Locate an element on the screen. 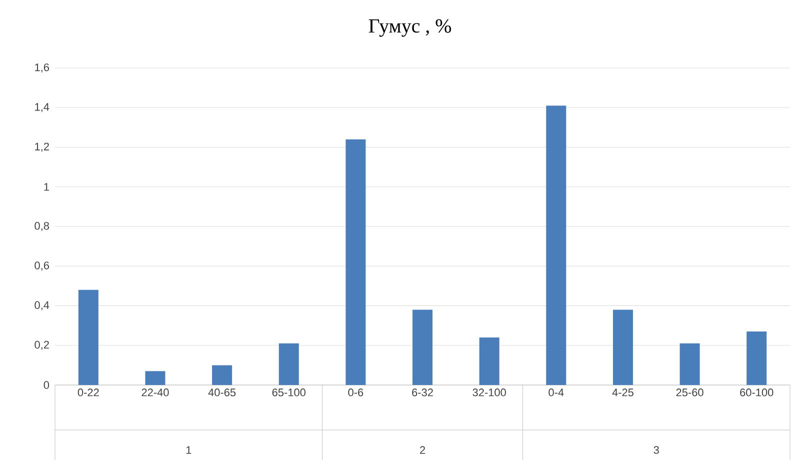  x-tick-label: 4-25 is located at coordinates (623, 392).